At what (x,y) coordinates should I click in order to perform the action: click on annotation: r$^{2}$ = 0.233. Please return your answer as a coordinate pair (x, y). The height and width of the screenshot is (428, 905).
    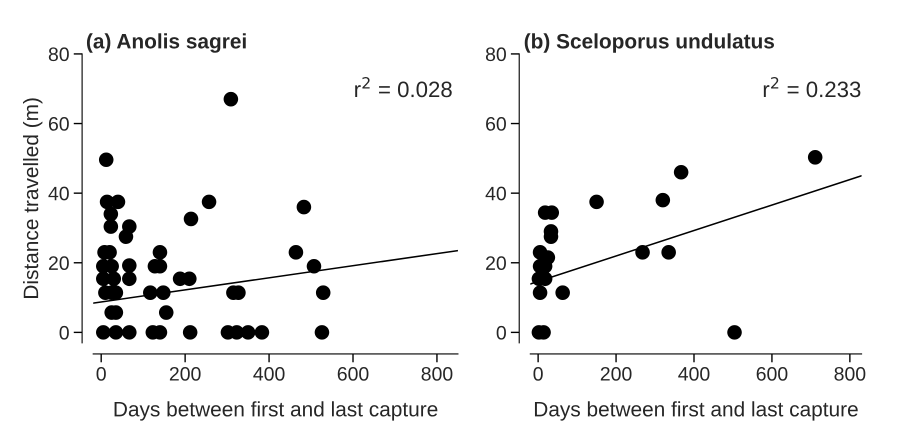
    Looking at the image, I should click on (812, 87).